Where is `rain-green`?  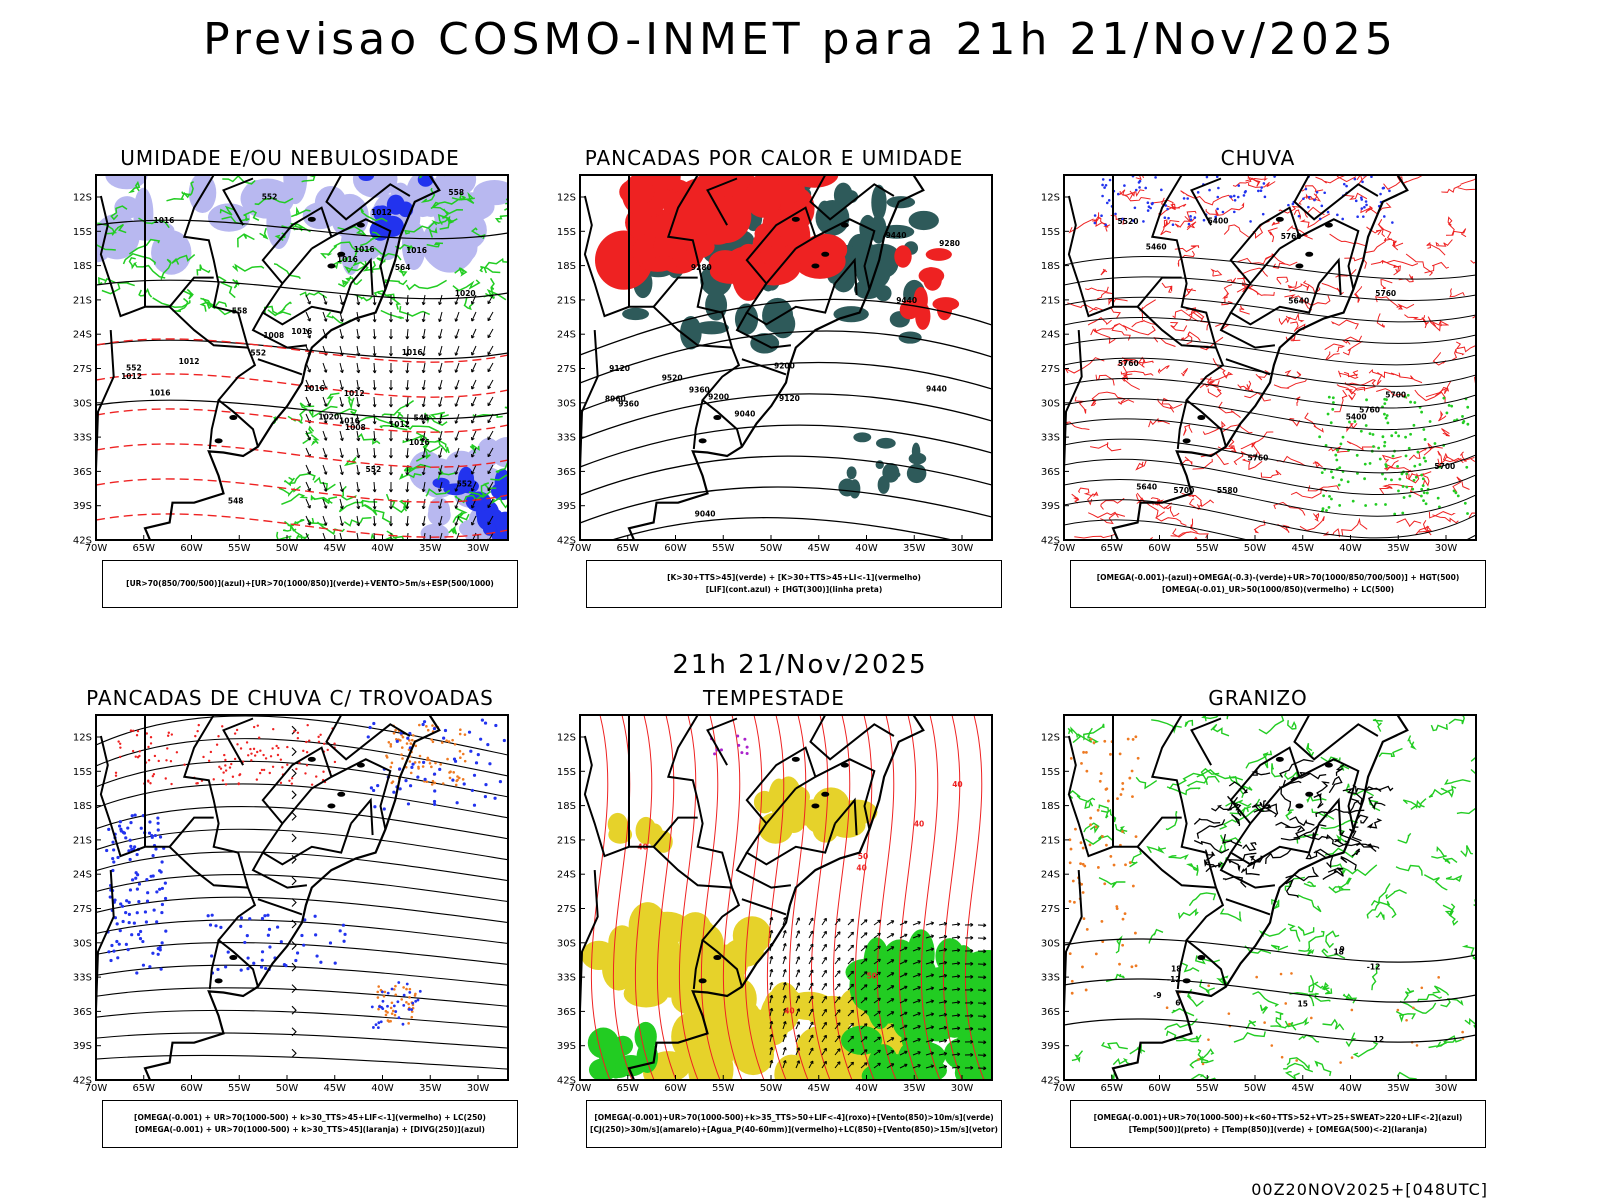 rain-green is located at coordinates (1387, 415).